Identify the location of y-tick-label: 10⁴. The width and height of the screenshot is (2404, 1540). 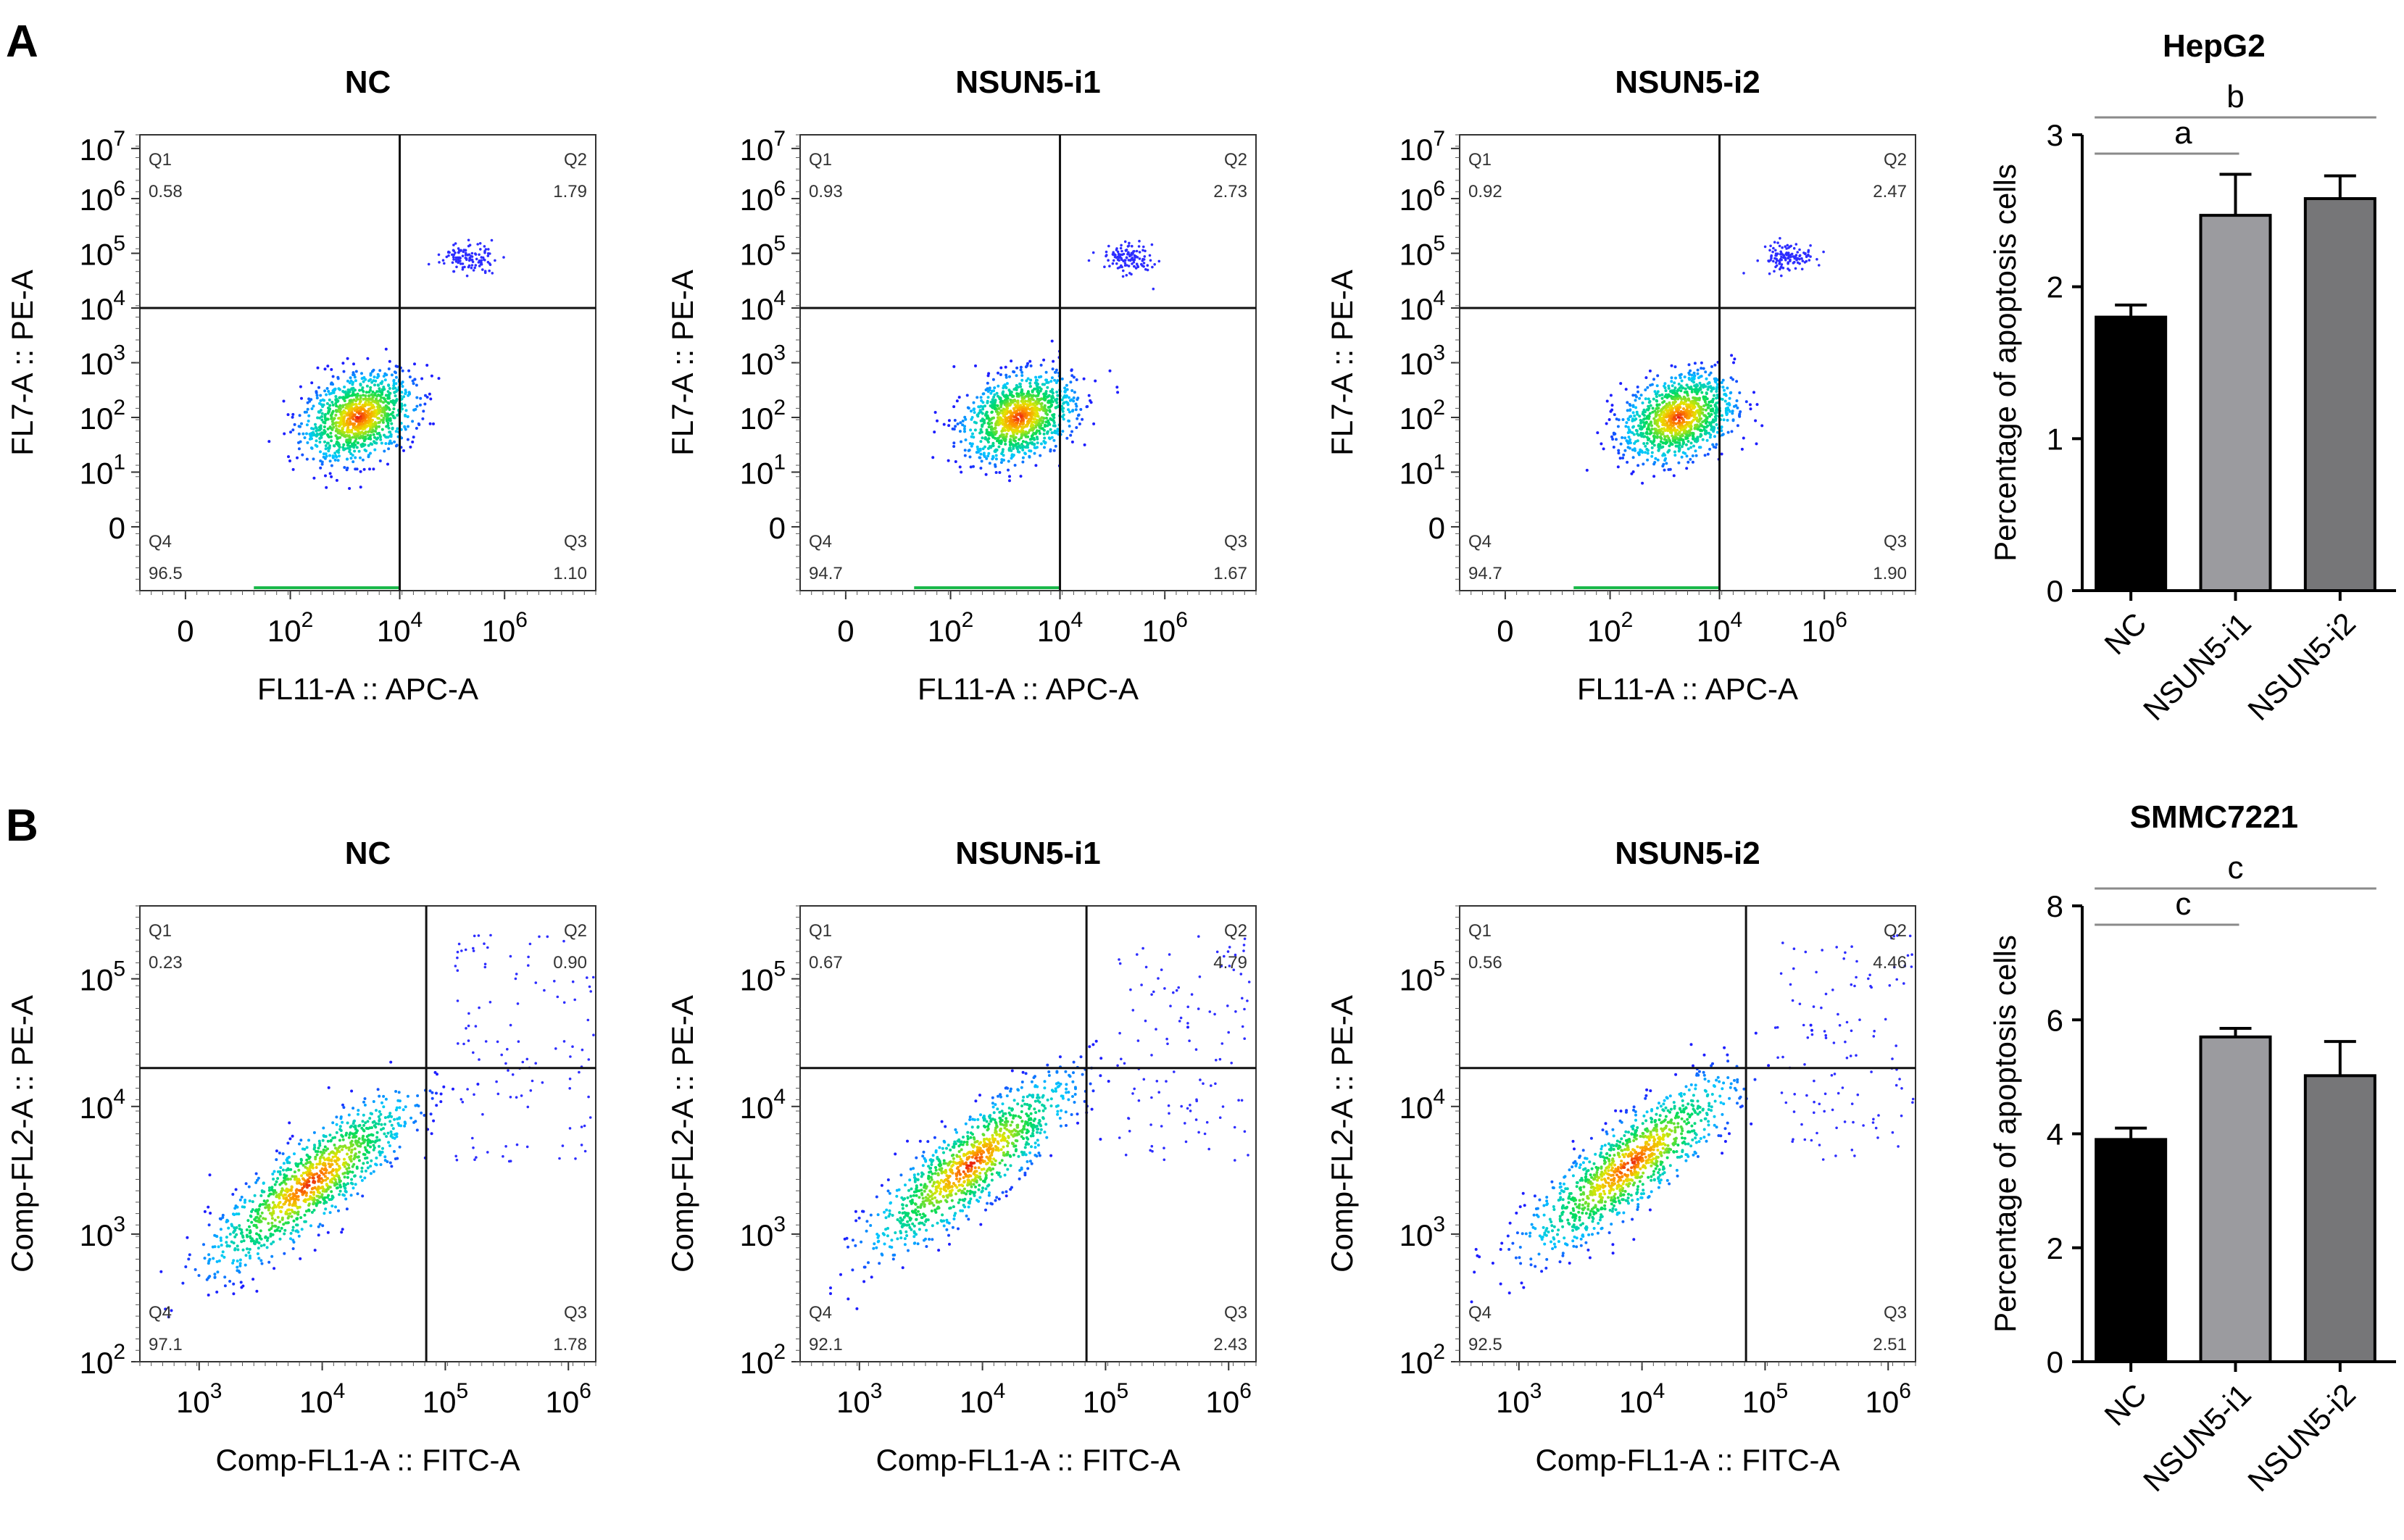
(102, 306).